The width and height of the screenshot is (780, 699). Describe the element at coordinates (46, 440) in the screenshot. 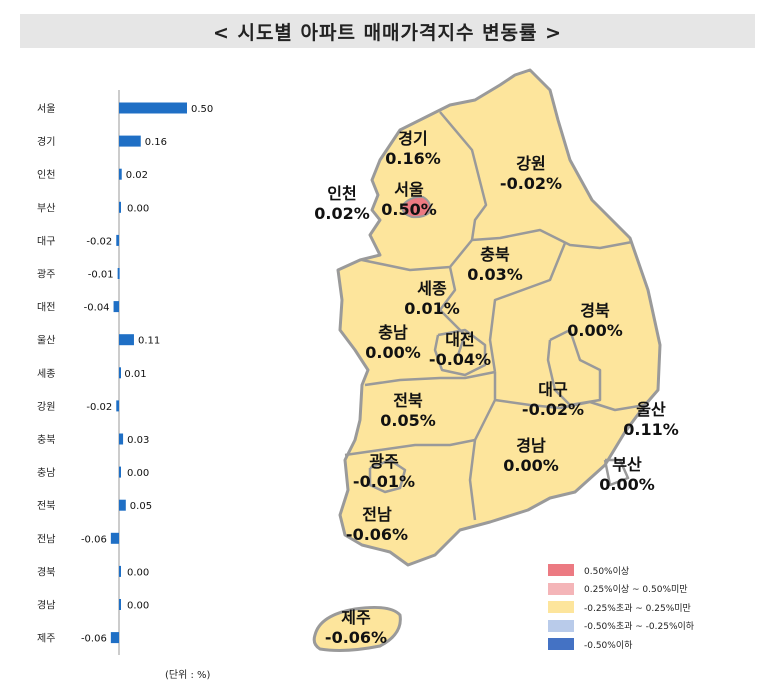

I see `category-label: 충북` at that location.